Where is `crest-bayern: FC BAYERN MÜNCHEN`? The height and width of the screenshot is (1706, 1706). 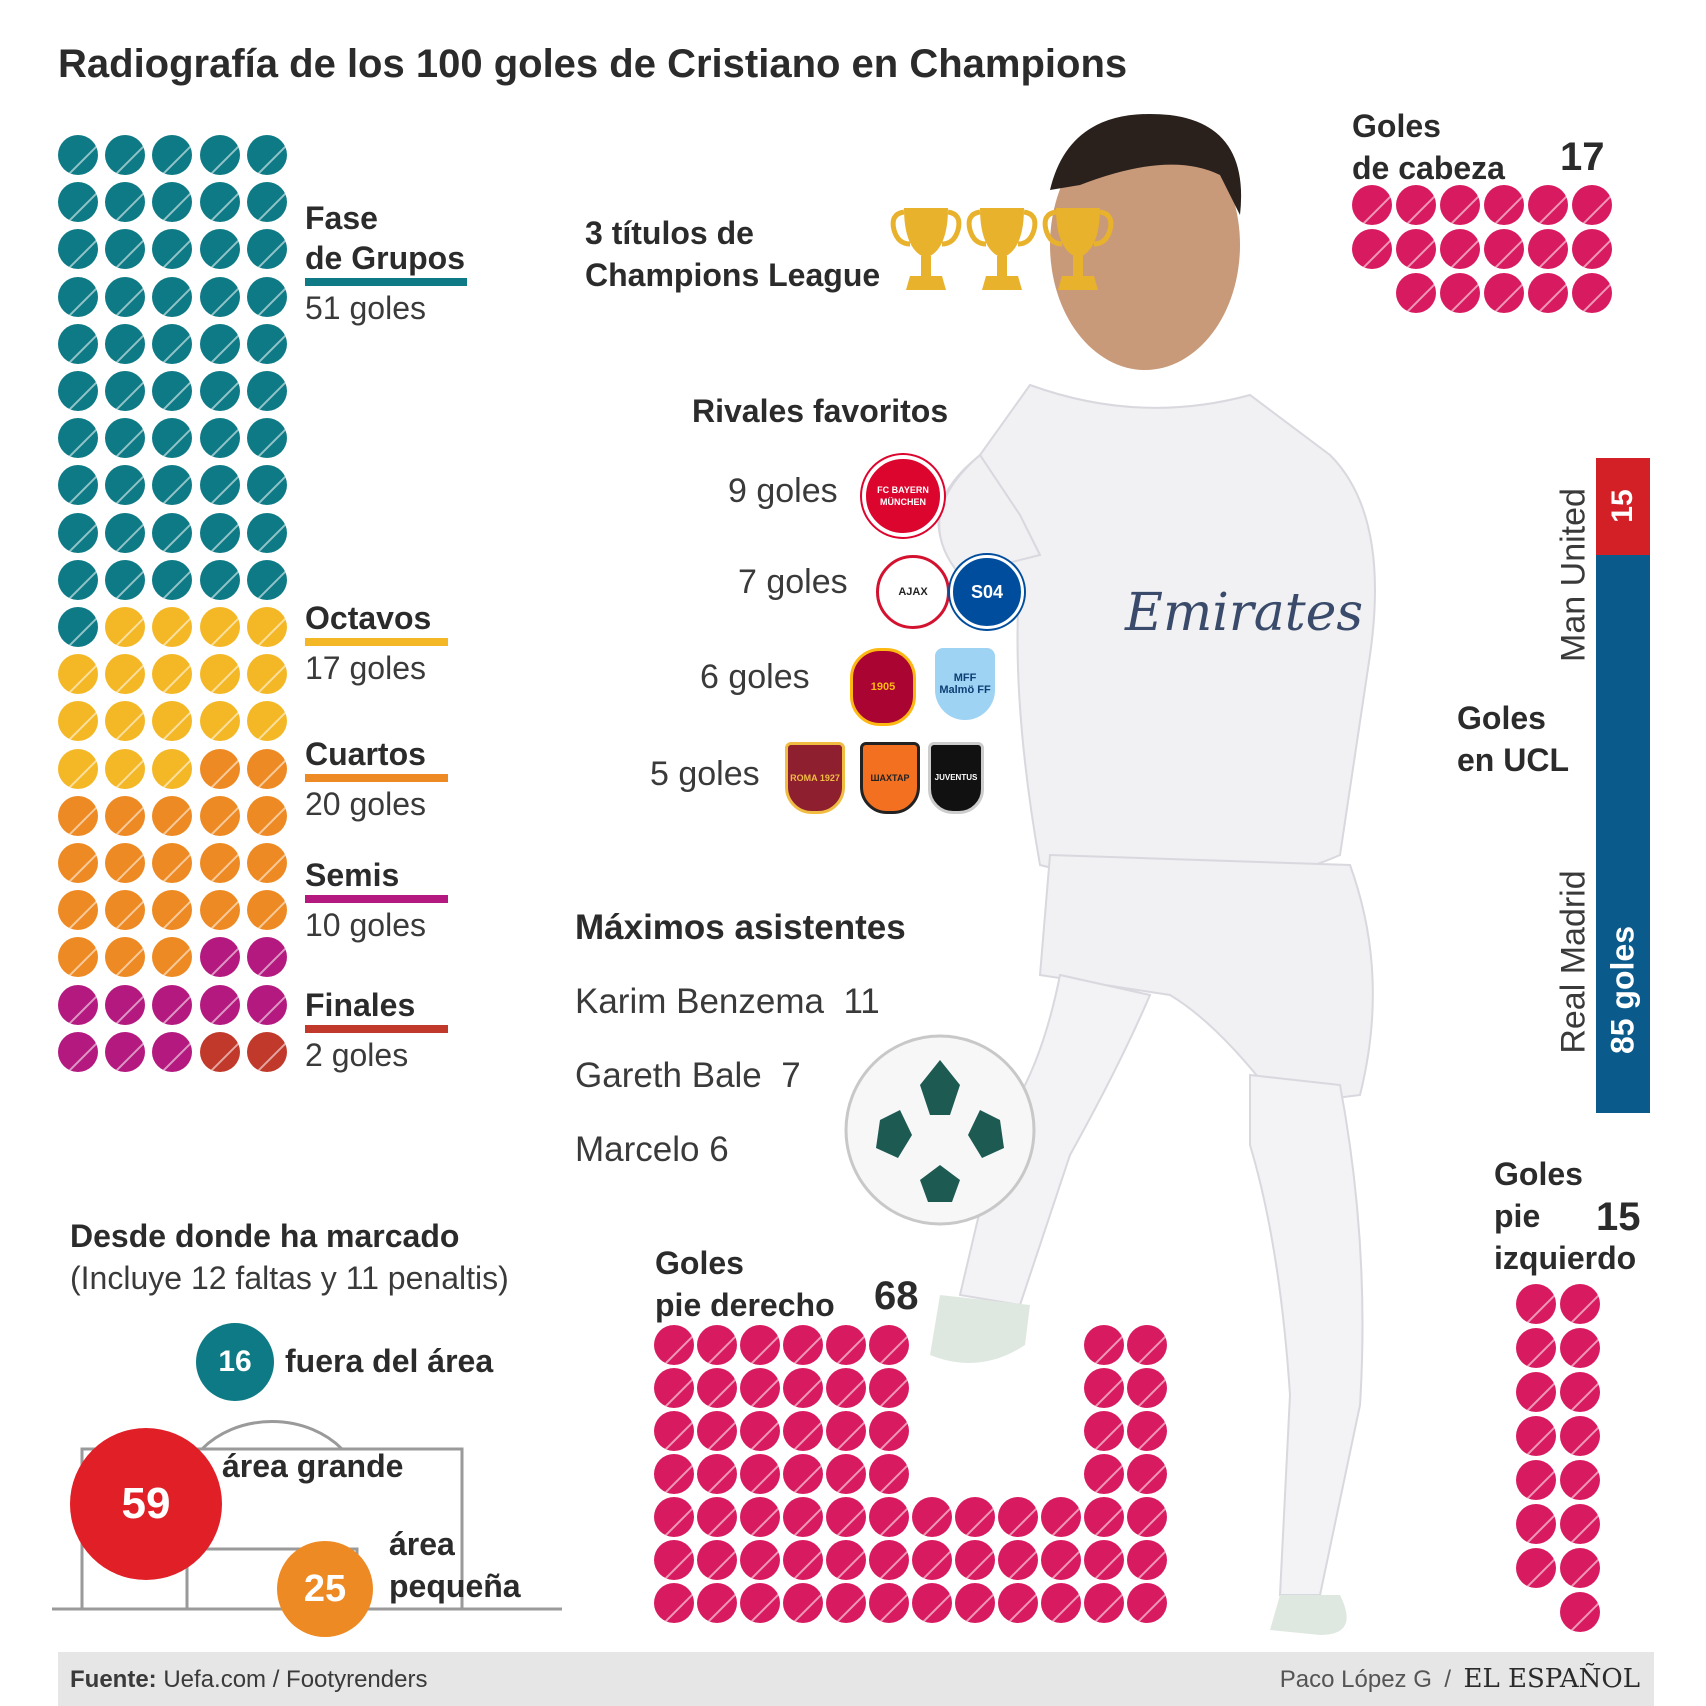 crest-bayern: FC BAYERN MÜNCHEN is located at coordinates (903, 496).